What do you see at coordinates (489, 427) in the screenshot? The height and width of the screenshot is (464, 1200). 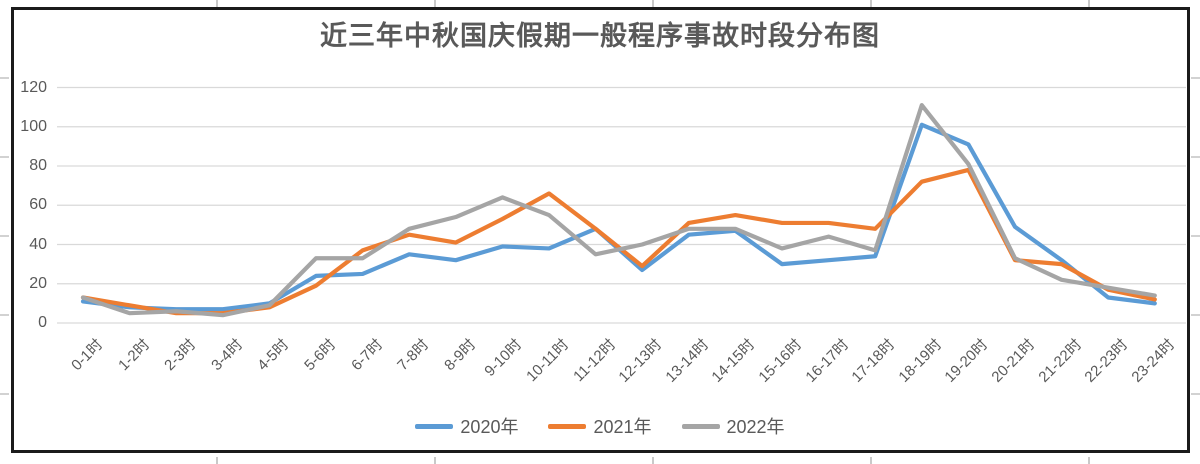 I see `legend-label: 2020年` at bounding box center [489, 427].